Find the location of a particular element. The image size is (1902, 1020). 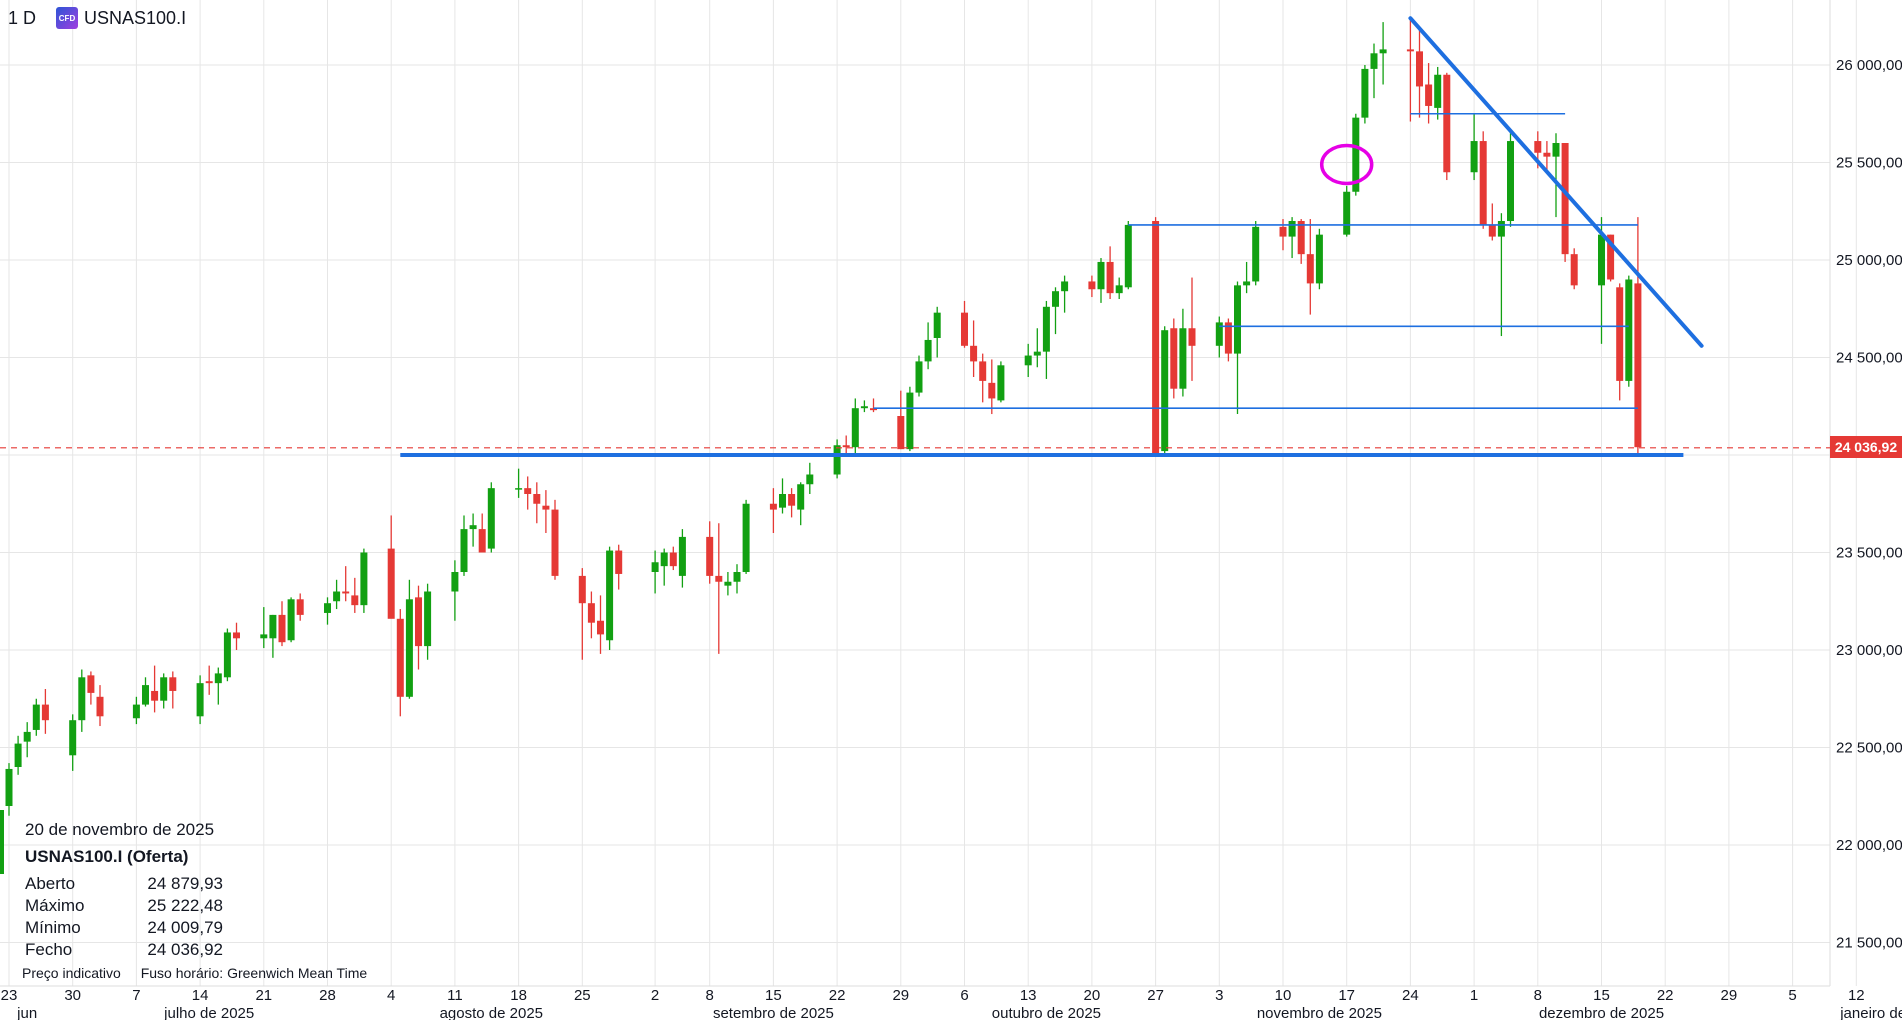

timeframe-label: 1 D is located at coordinates (22, 17).